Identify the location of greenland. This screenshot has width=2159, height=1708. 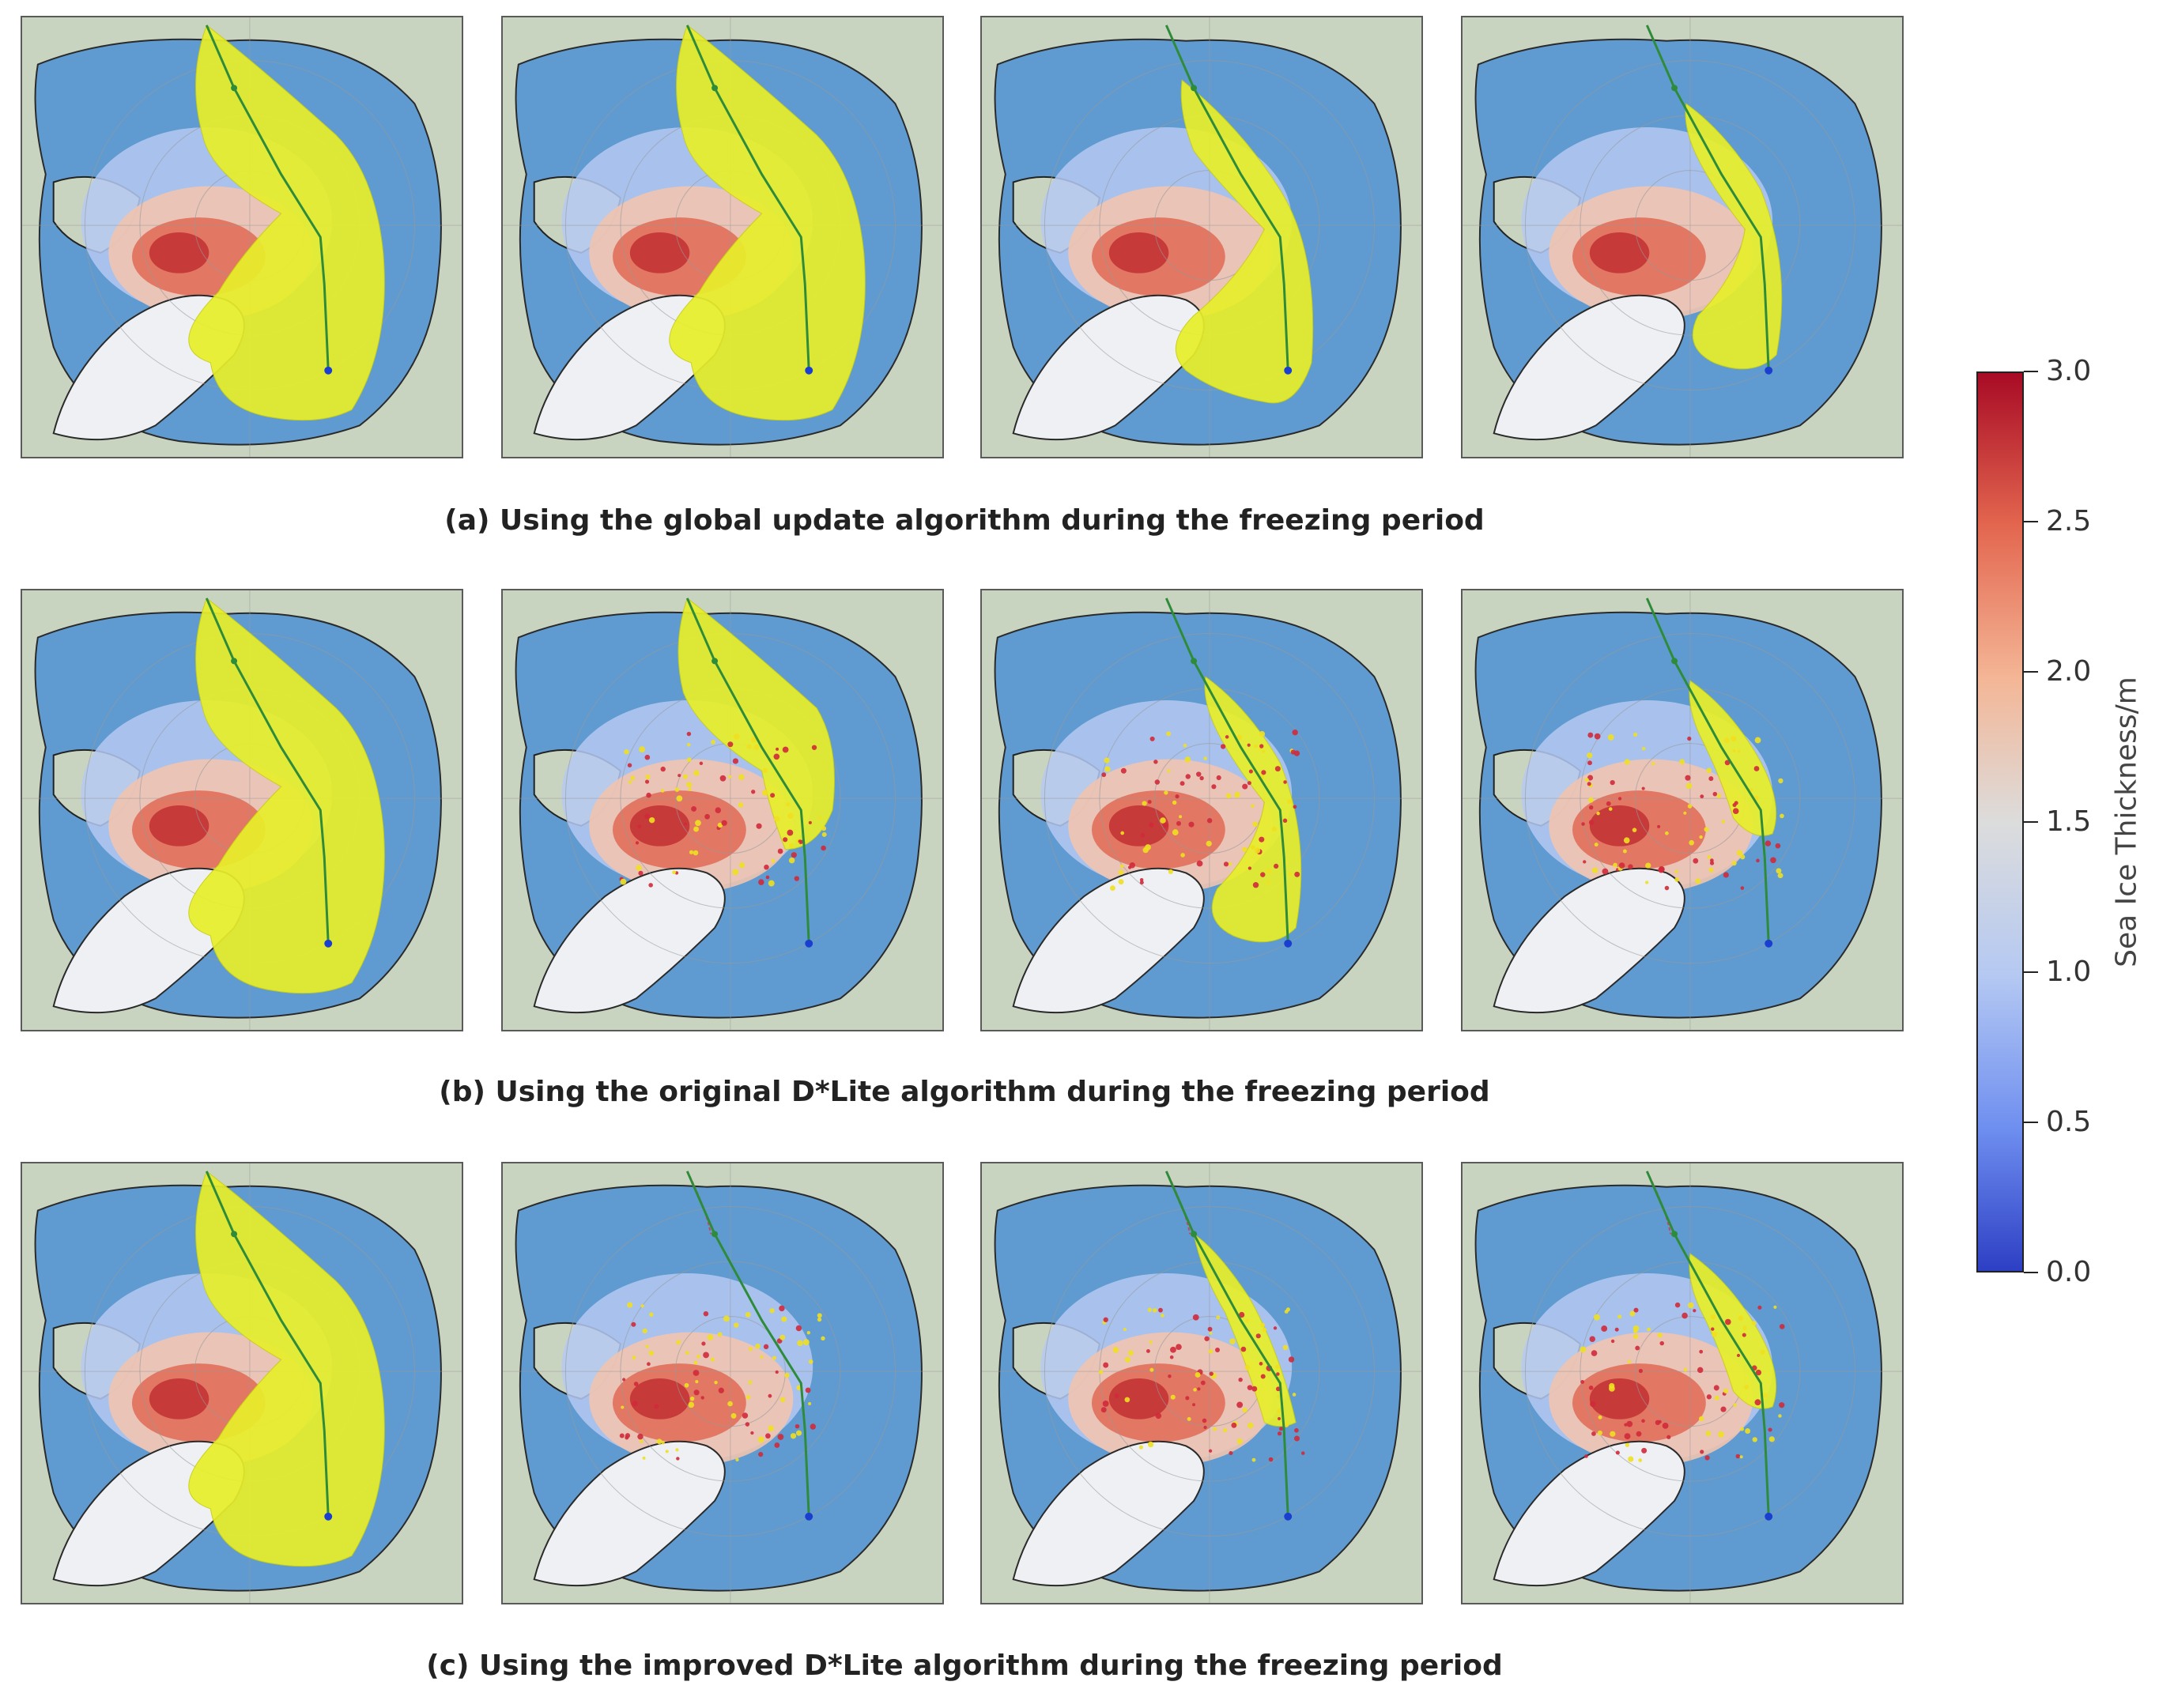
(630, 1513).